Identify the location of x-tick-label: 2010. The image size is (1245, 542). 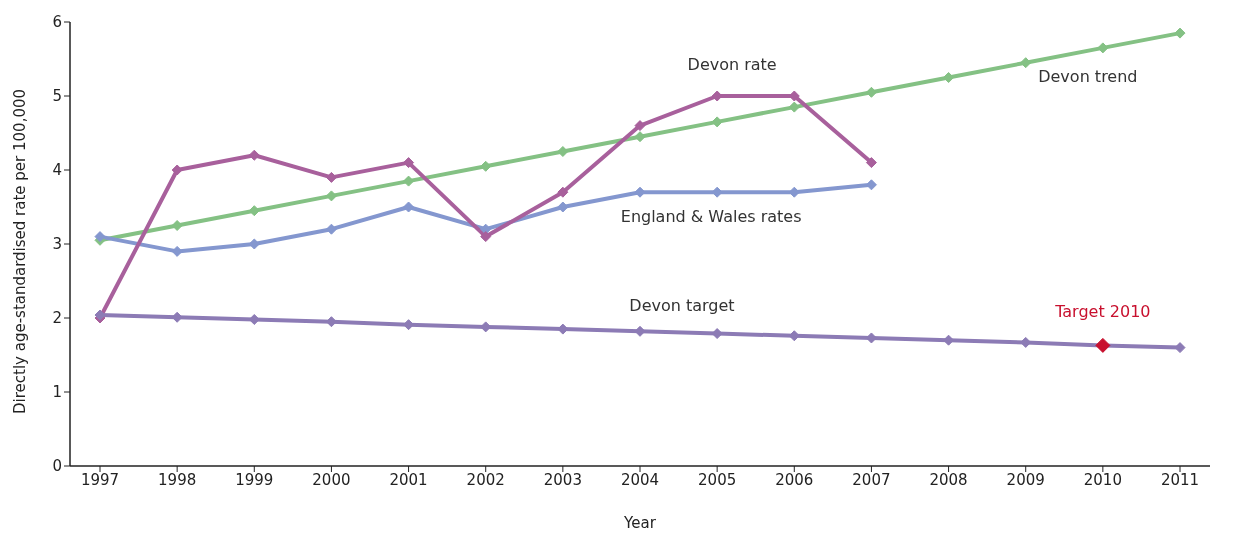
(1102, 479).